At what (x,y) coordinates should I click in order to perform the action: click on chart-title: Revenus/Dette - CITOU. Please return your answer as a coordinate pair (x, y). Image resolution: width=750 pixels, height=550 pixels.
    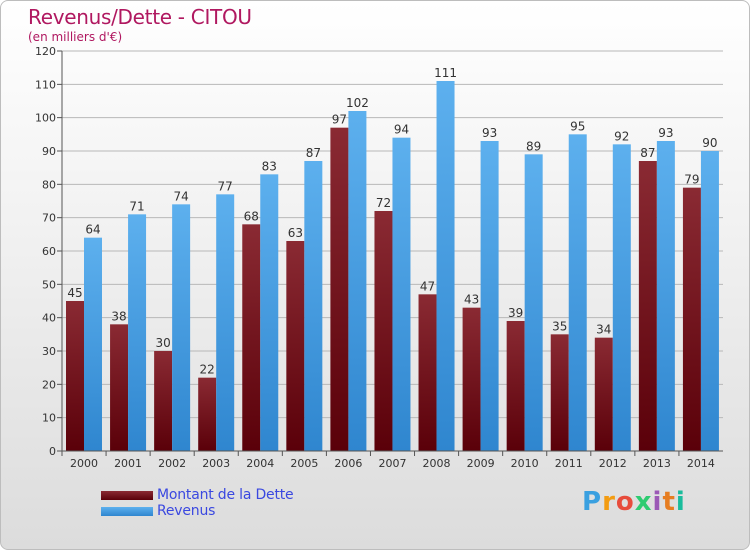
    Looking at the image, I should click on (140, 17).